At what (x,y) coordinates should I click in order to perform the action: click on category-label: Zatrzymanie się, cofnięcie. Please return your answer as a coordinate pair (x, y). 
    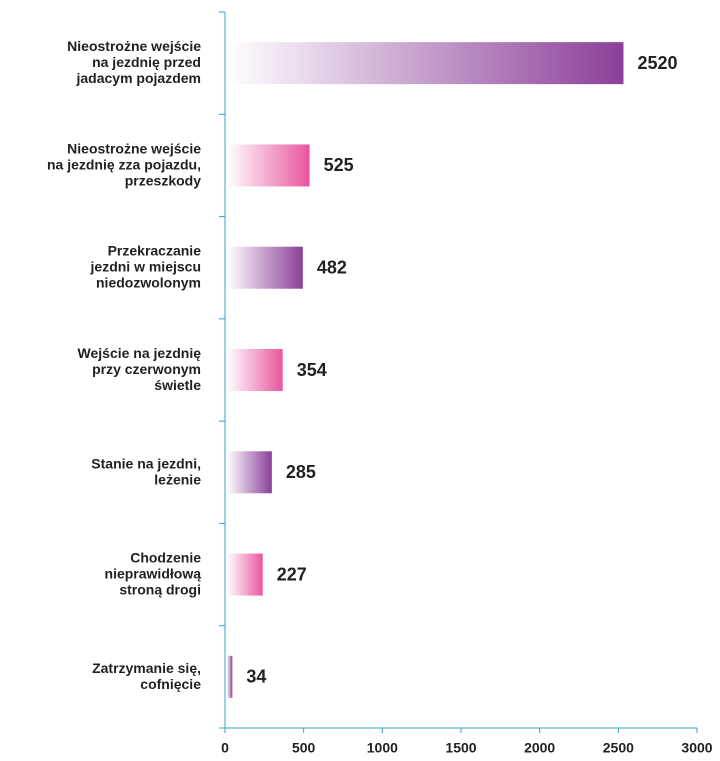
    Looking at the image, I should click on (146, 676).